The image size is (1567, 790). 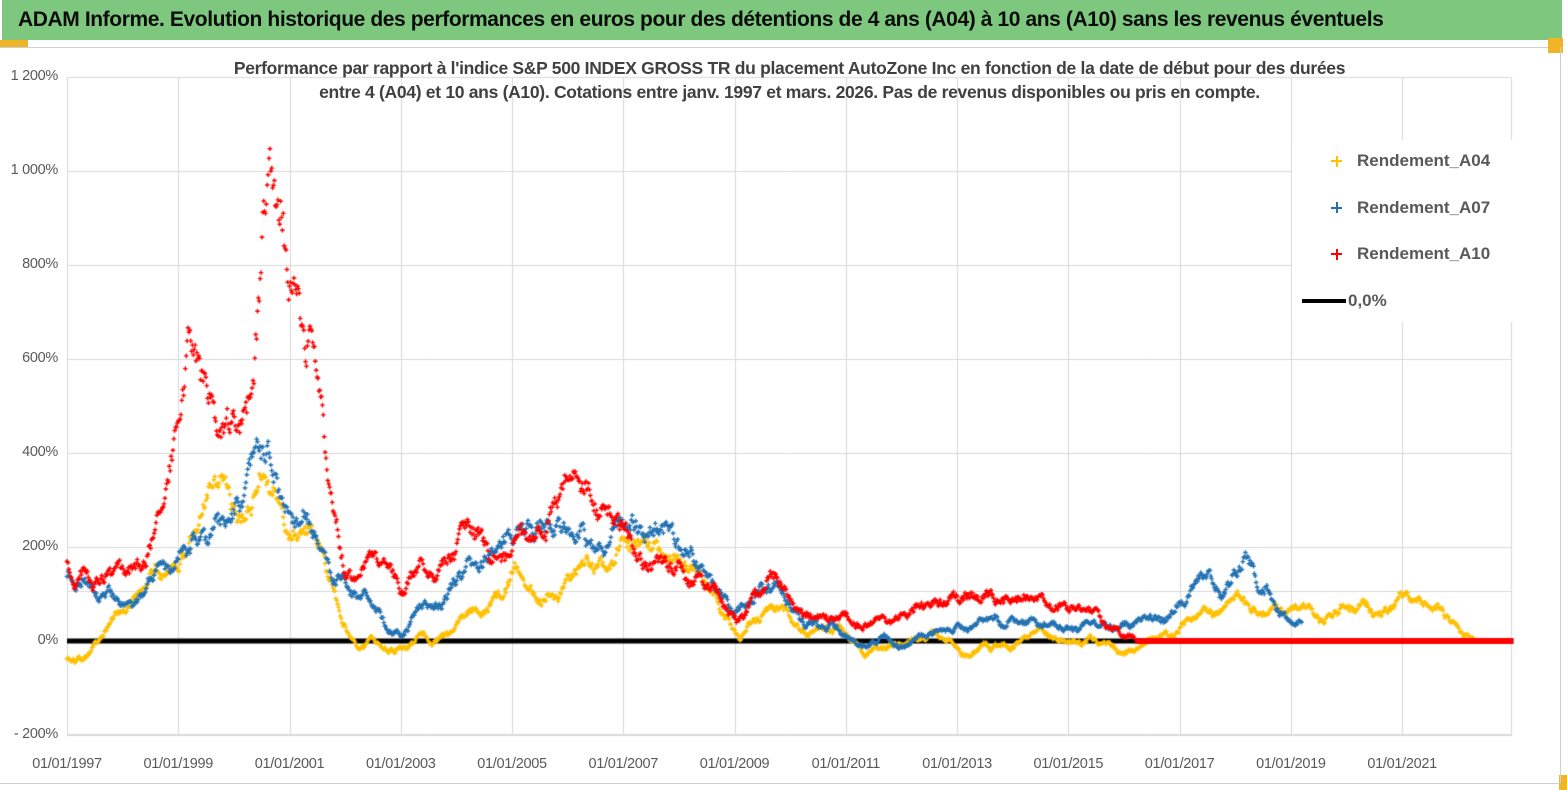 What do you see at coordinates (289, 764) in the screenshot?
I see `x-axis-tick: 01/01/2001` at bounding box center [289, 764].